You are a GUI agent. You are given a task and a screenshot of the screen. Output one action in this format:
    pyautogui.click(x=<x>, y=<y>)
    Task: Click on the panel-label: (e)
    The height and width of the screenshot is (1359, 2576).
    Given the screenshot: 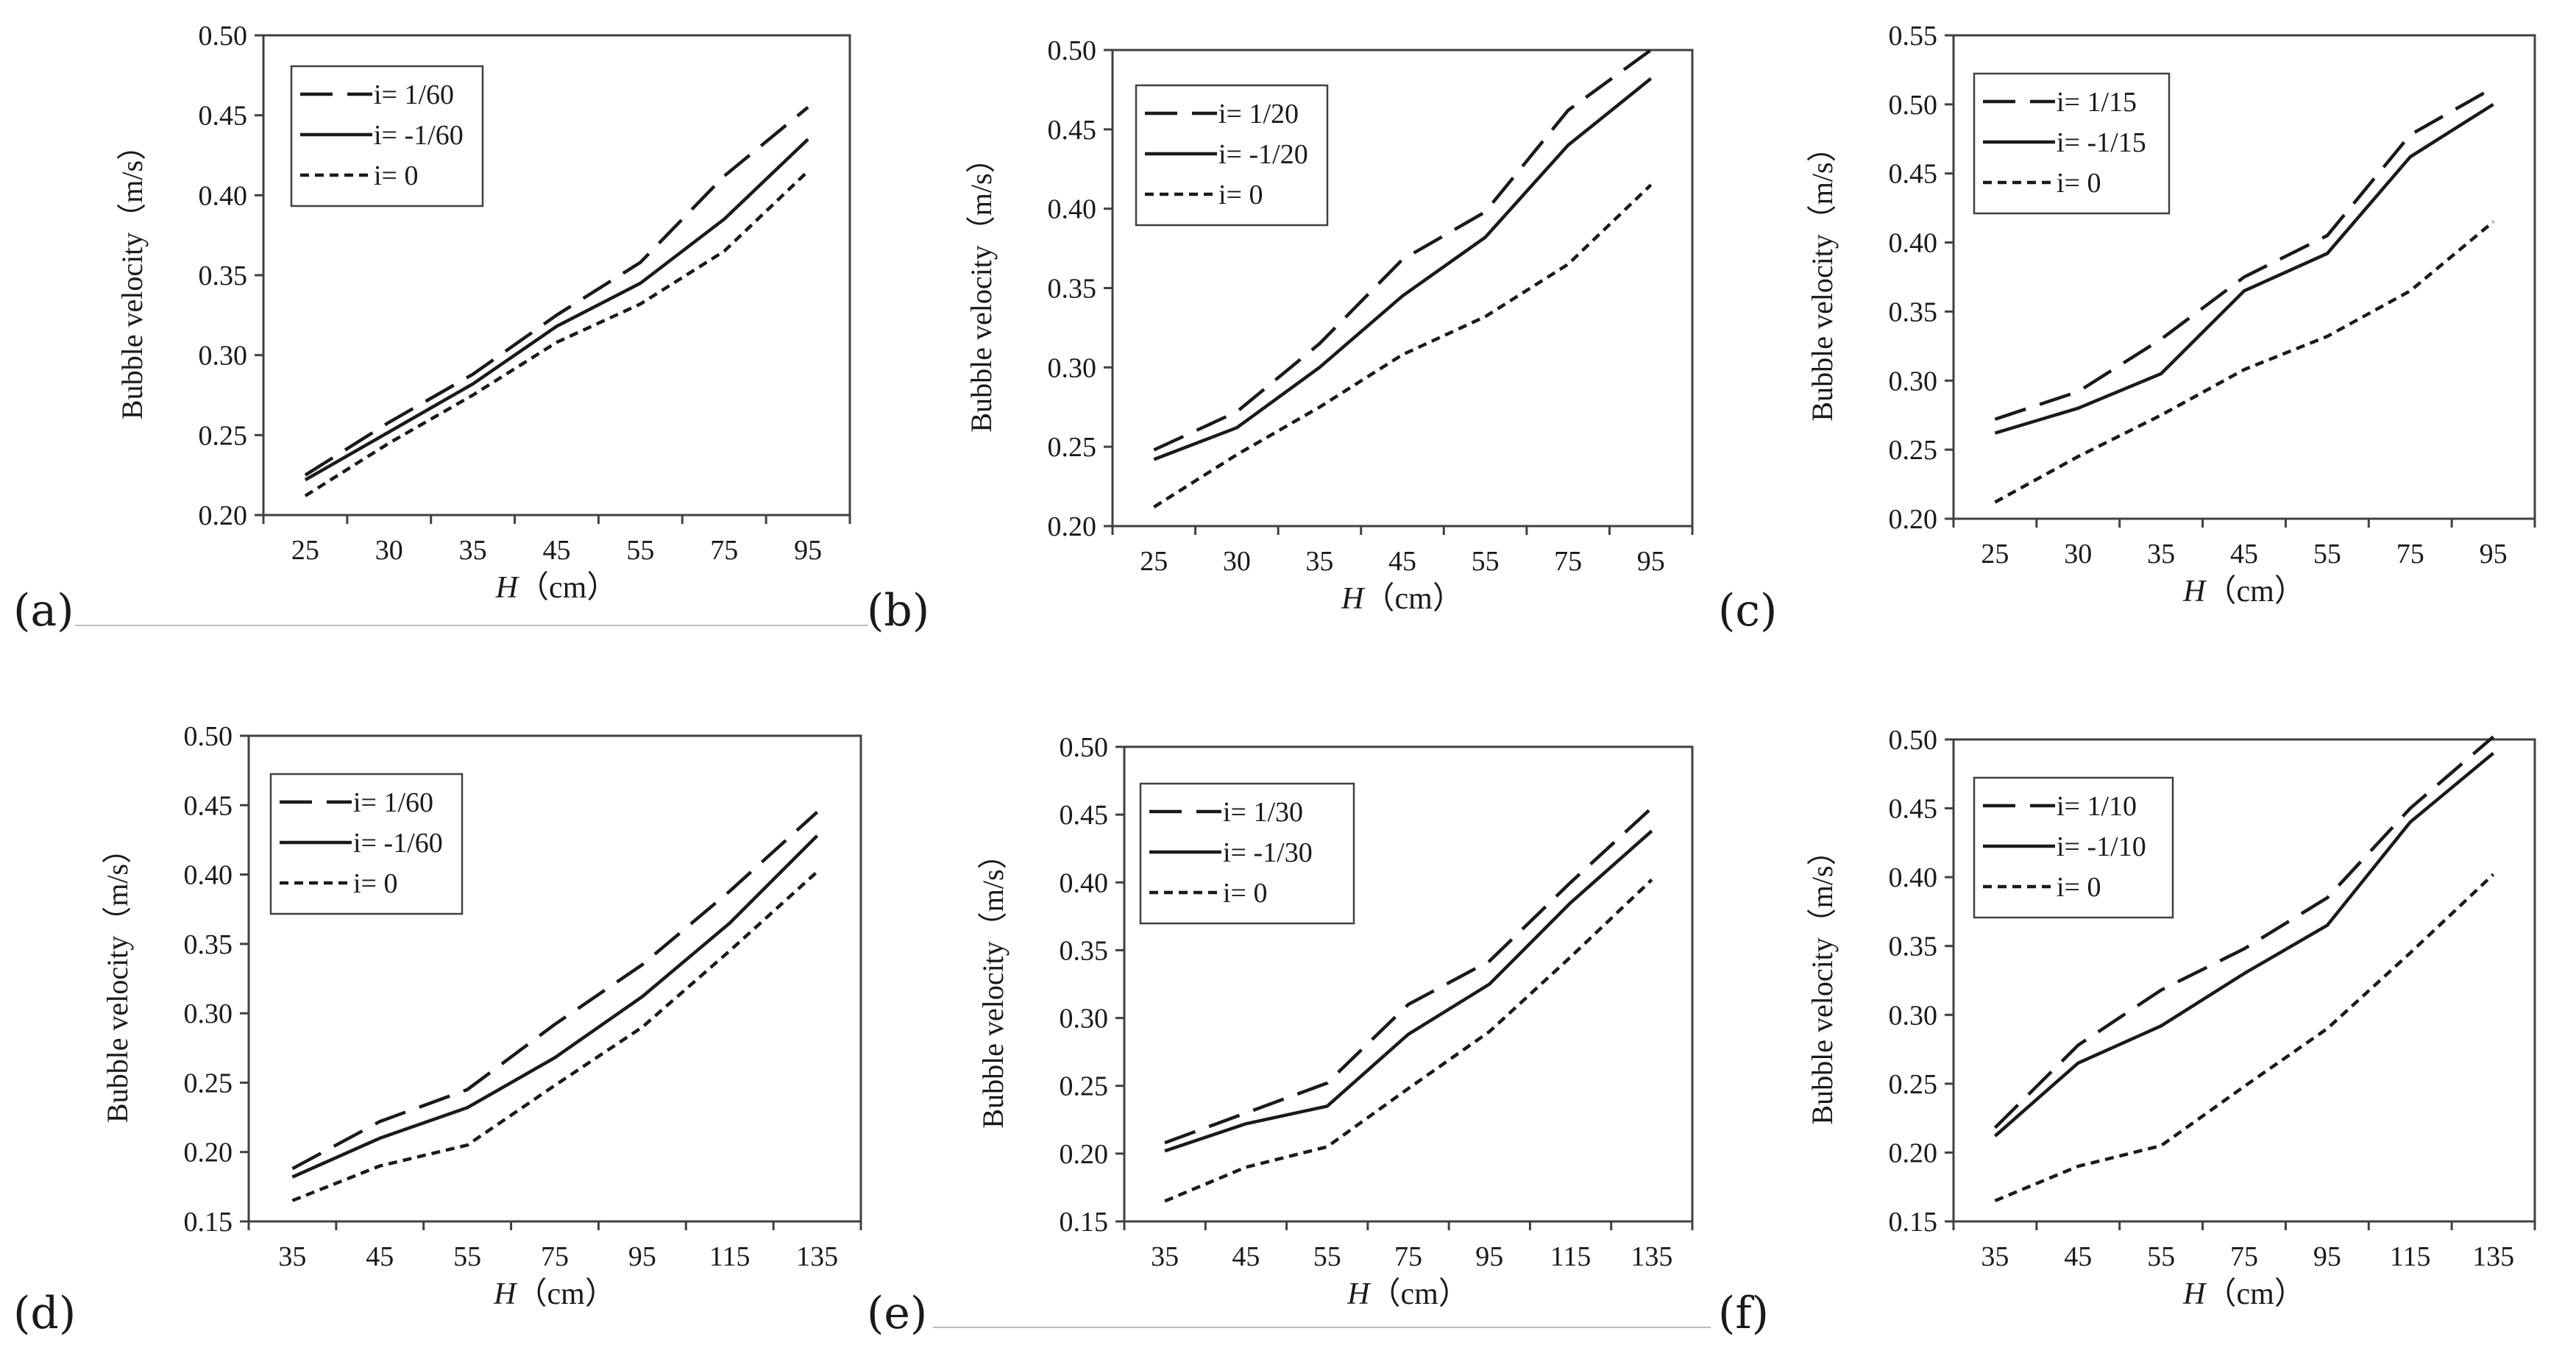 What is the action you would take?
    pyautogui.click(x=897, y=1313)
    